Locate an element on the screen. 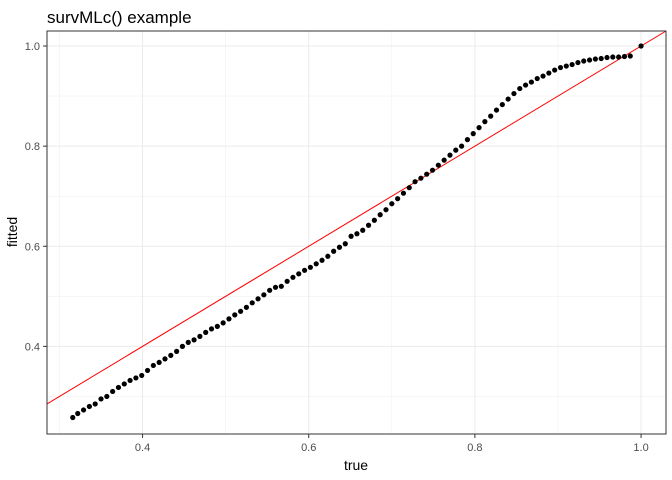  chart-title: survMLc() example is located at coordinates (119, 17).